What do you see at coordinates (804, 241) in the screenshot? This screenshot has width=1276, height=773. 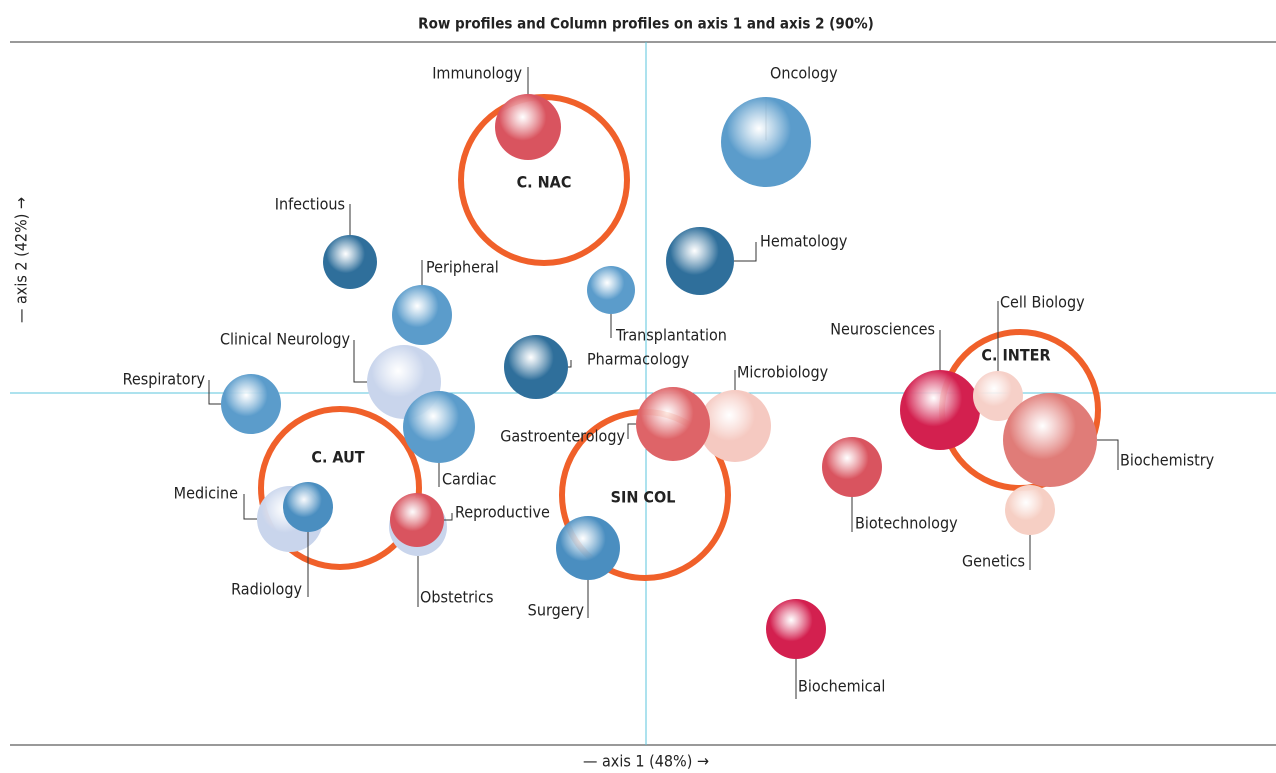 I see `point-label: Hematology` at bounding box center [804, 241].